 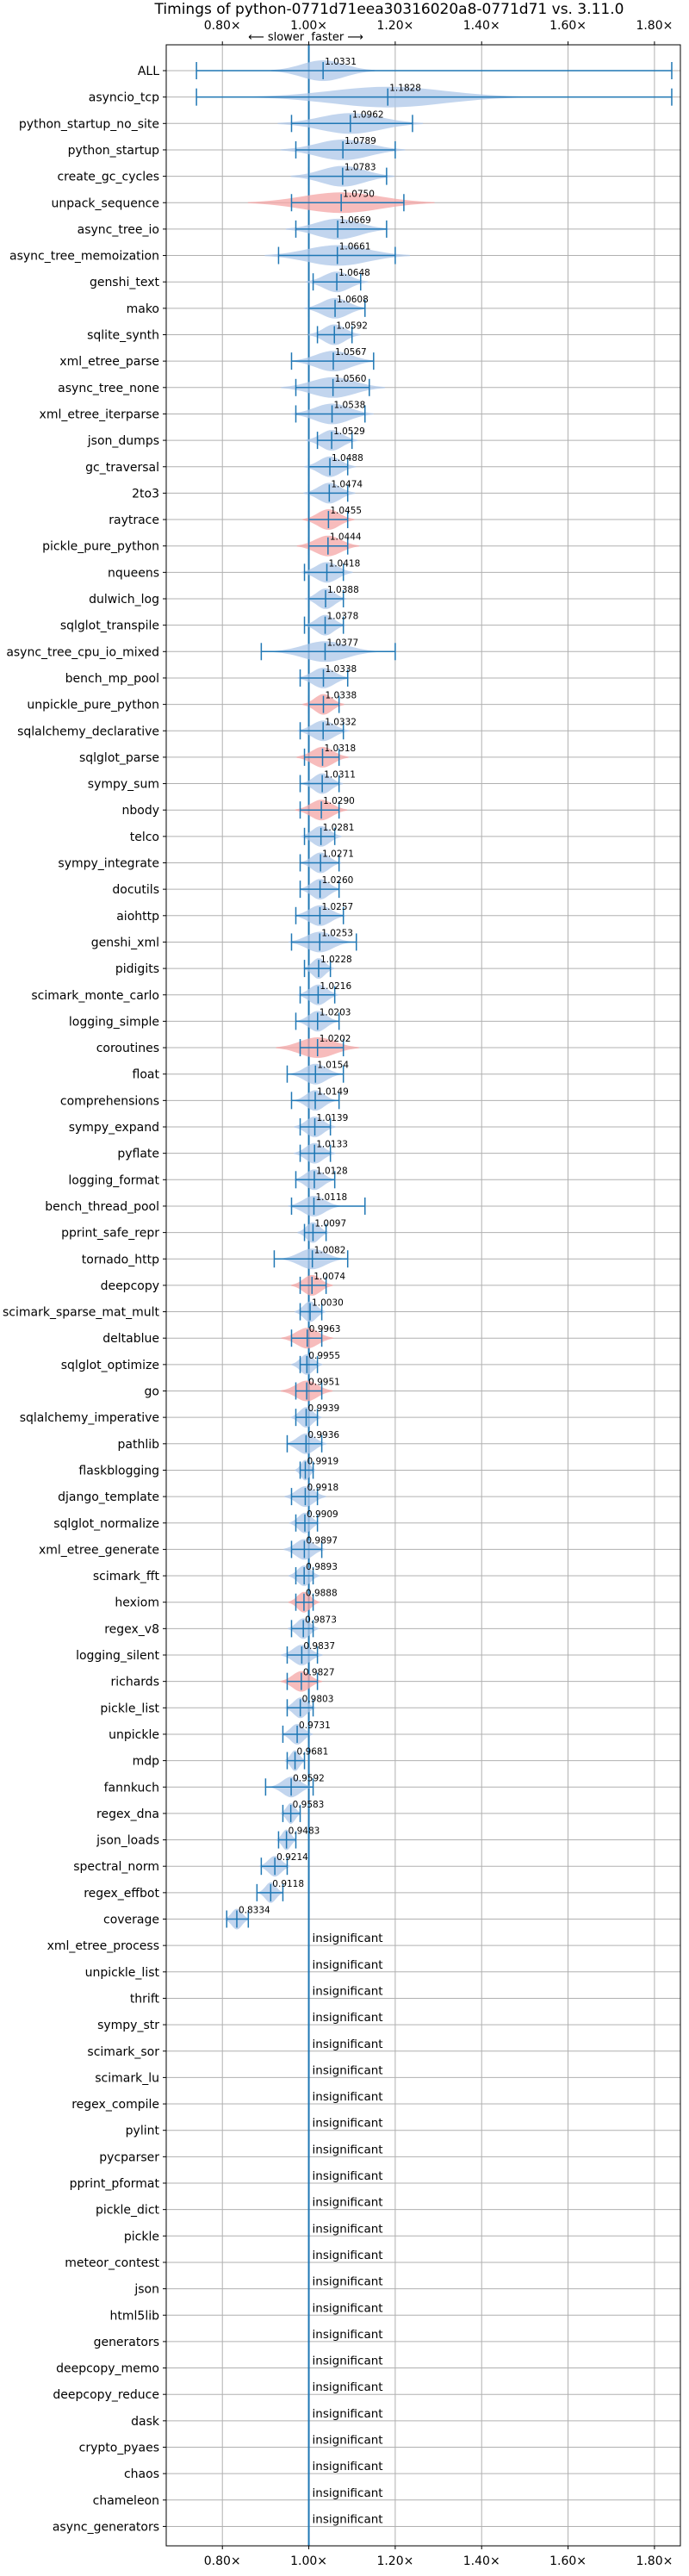 I want to click on benchmark-row: unpack_sequence 1.0750, so click(x=243, y=202).